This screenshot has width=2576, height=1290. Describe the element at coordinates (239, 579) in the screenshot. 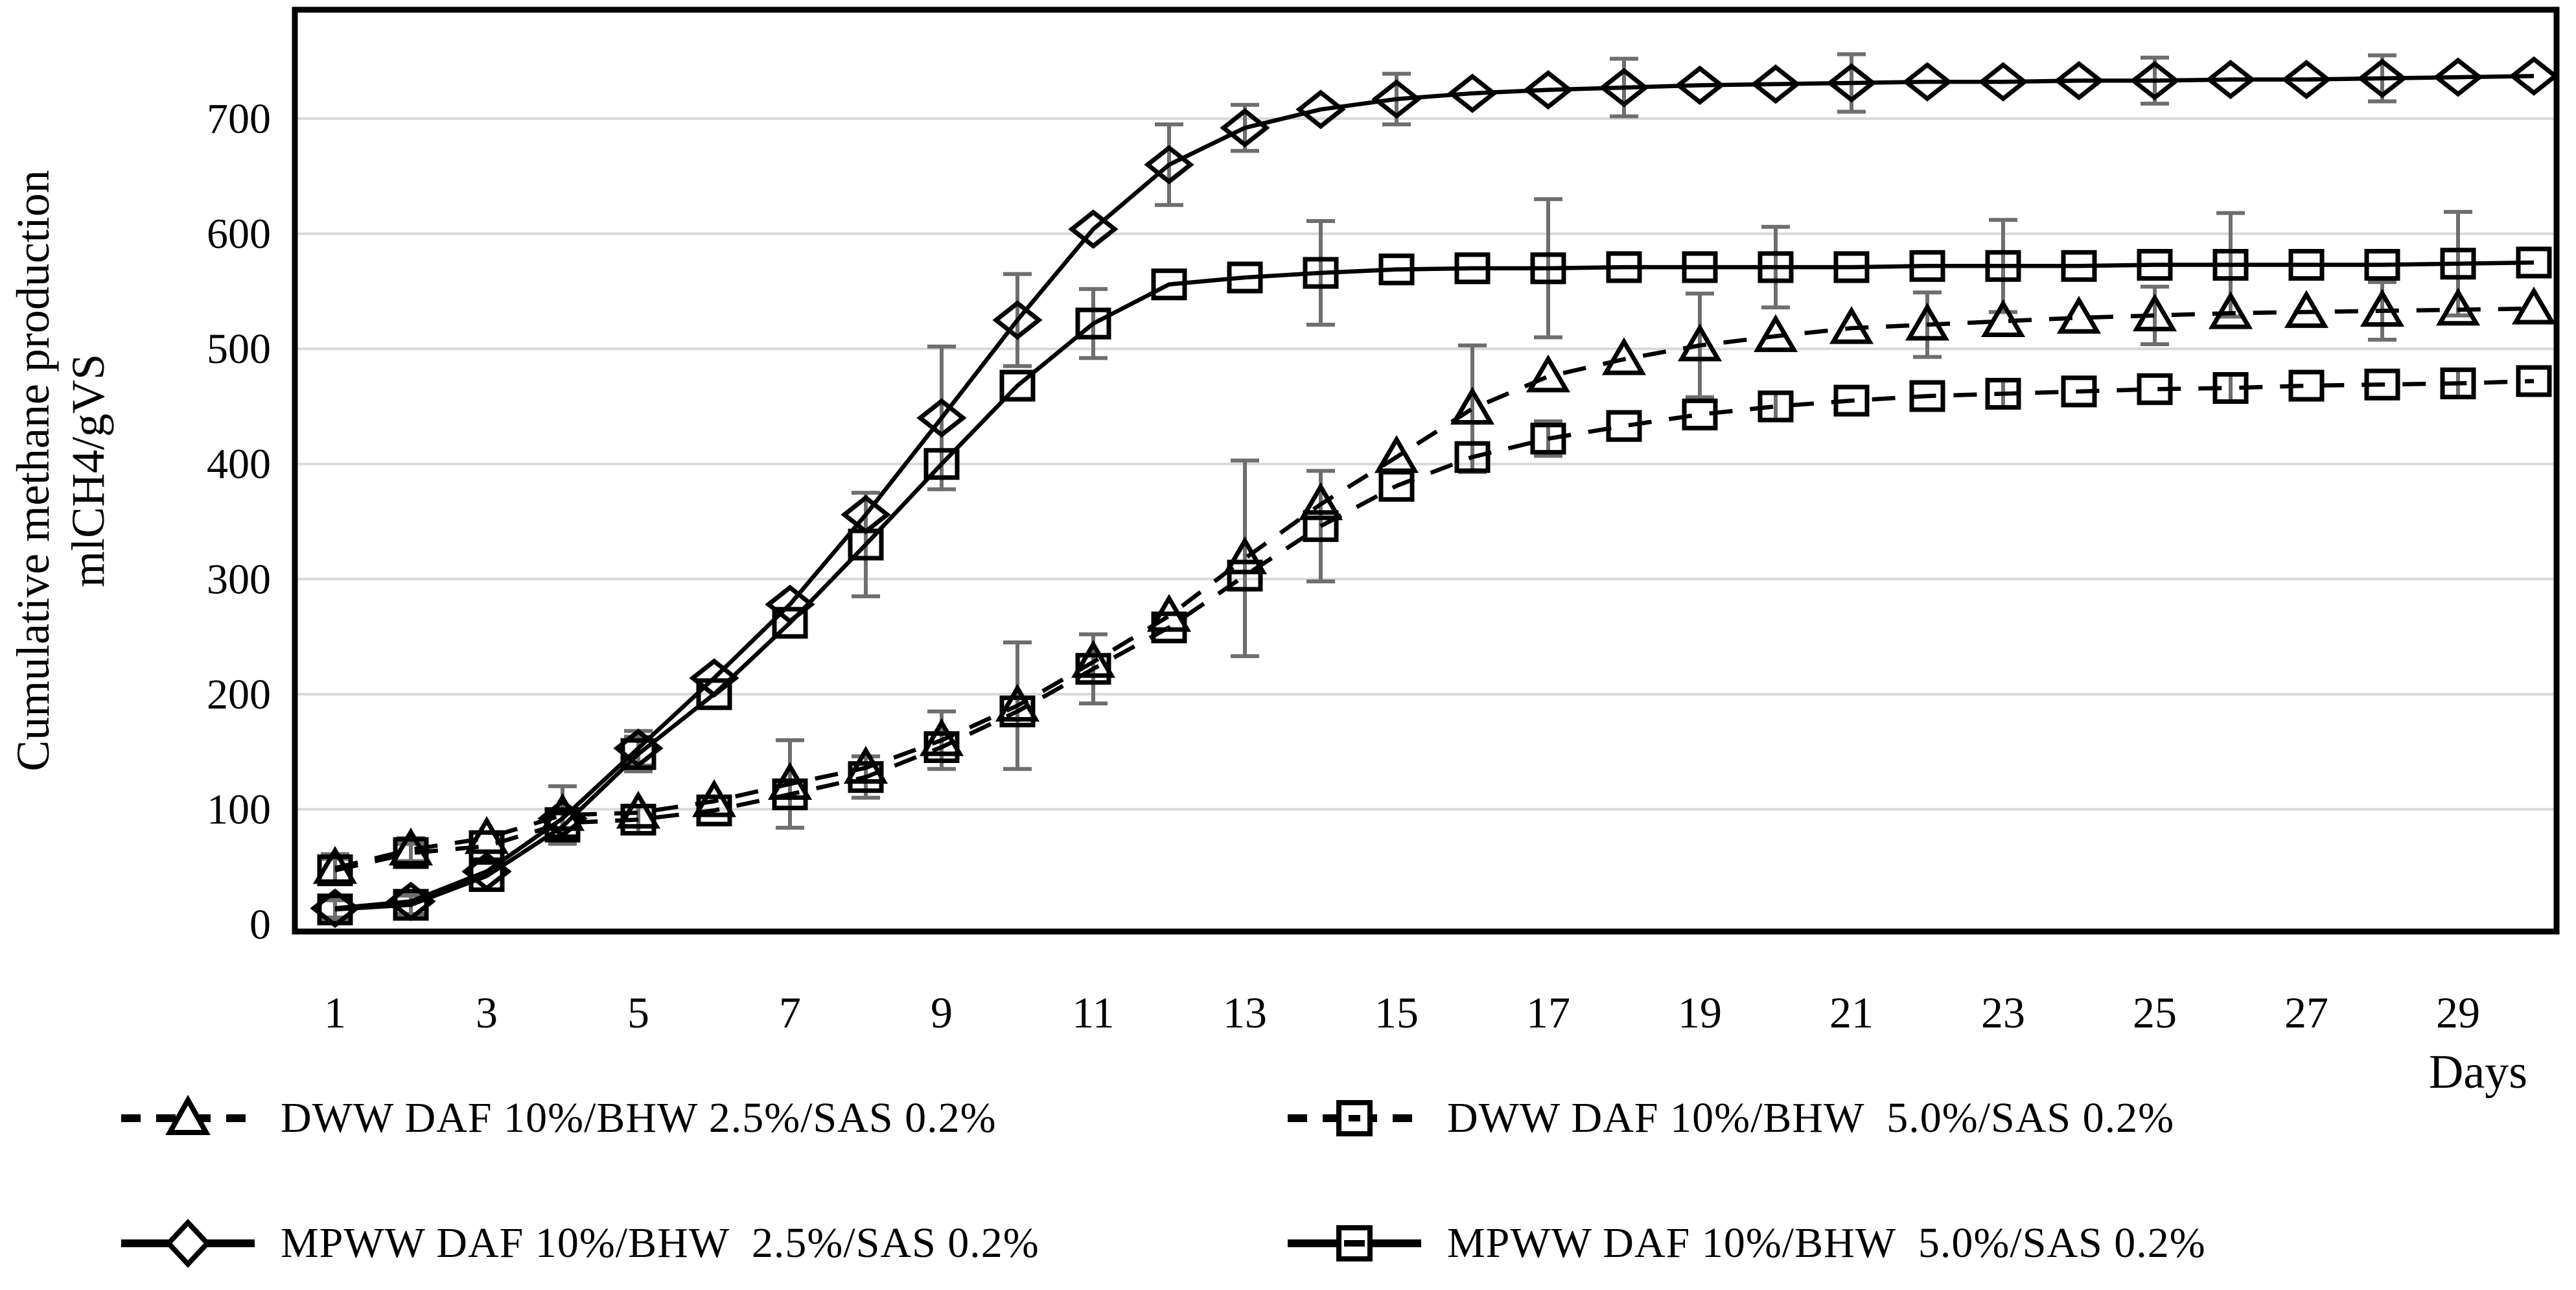

I see `y-tick-label-300: 300` at that location.